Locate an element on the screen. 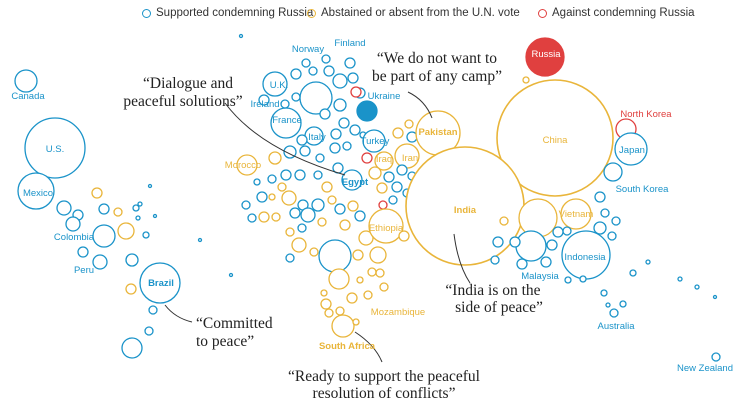 This screenshot has height=409, width=748. legend-swatch-abstained is located at coordinates (311, 13).